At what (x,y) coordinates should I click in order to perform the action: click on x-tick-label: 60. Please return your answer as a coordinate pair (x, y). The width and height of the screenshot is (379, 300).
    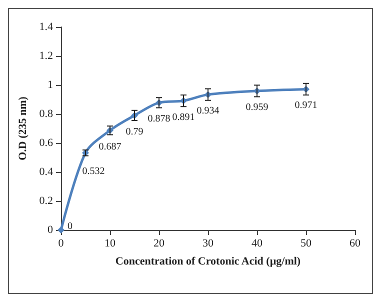
    Looking at the image, I should click on (355, 244).